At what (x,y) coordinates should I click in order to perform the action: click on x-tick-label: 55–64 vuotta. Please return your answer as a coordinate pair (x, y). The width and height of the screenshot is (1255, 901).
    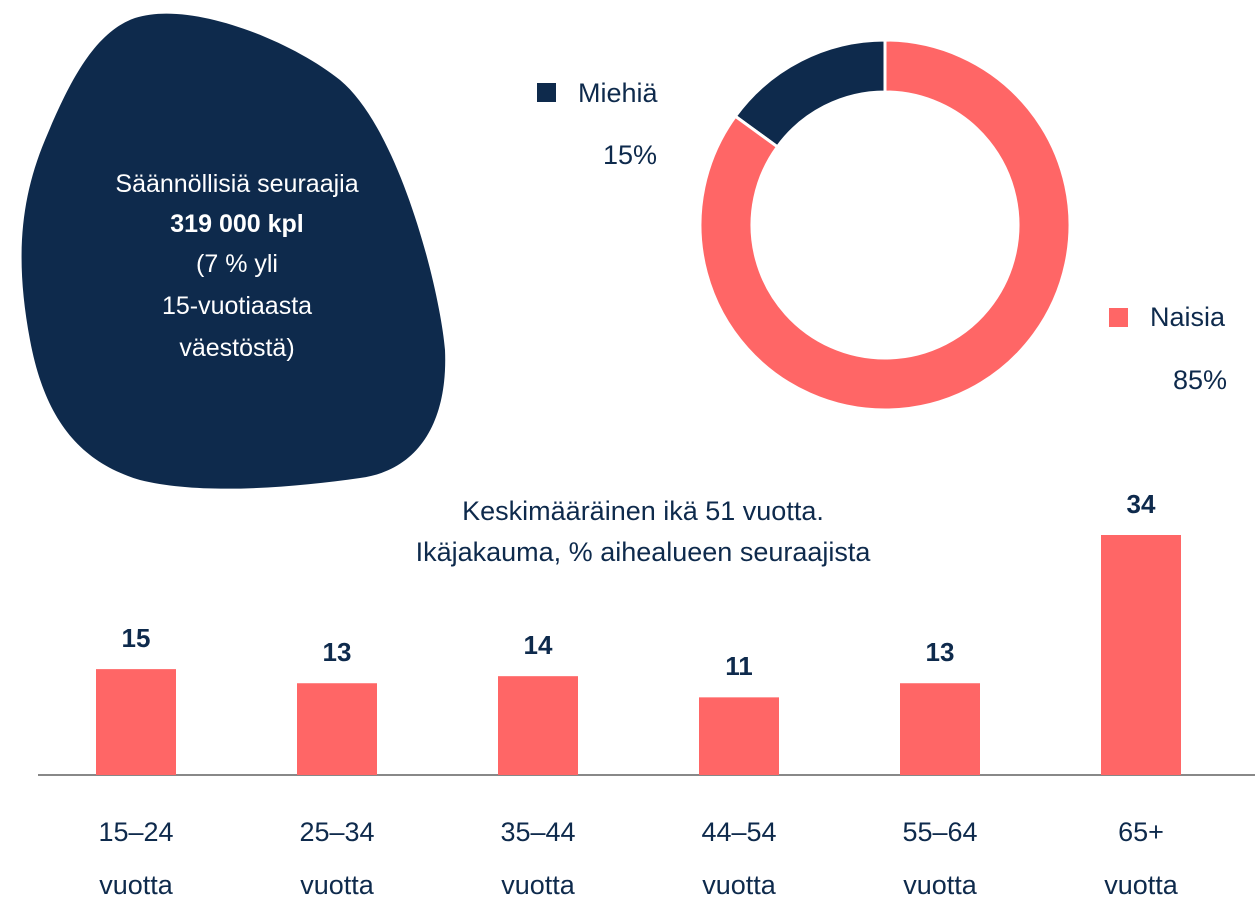
    Looking at the image, I should click on (940, 858).